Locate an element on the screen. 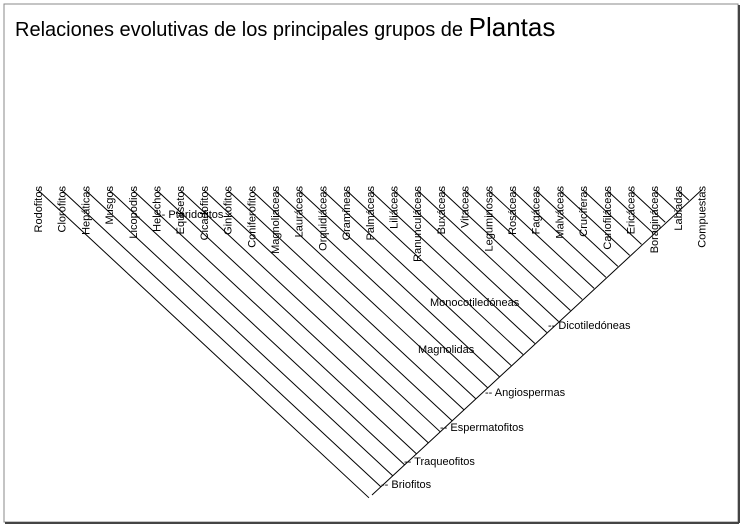  taxon-label: Crucíferas is located at coordinates (584, 211).